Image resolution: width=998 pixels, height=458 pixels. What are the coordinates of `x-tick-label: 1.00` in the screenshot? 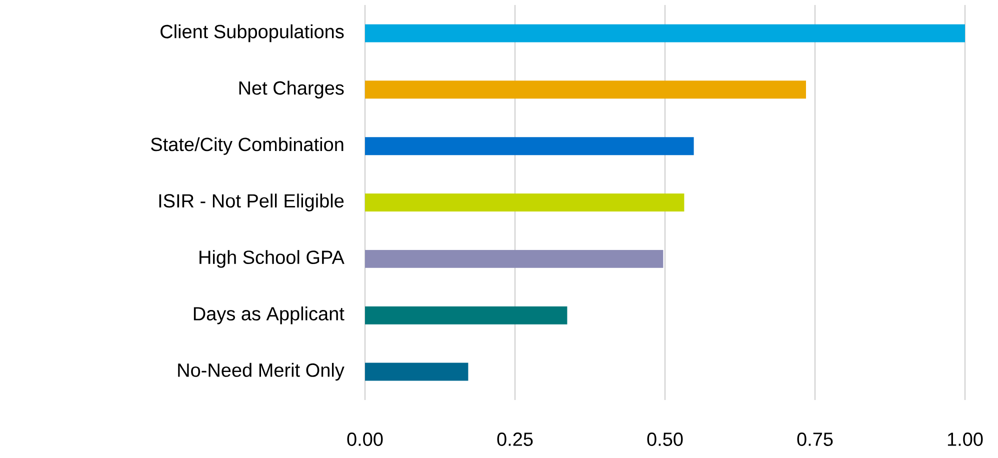 It's located at (965, 439).